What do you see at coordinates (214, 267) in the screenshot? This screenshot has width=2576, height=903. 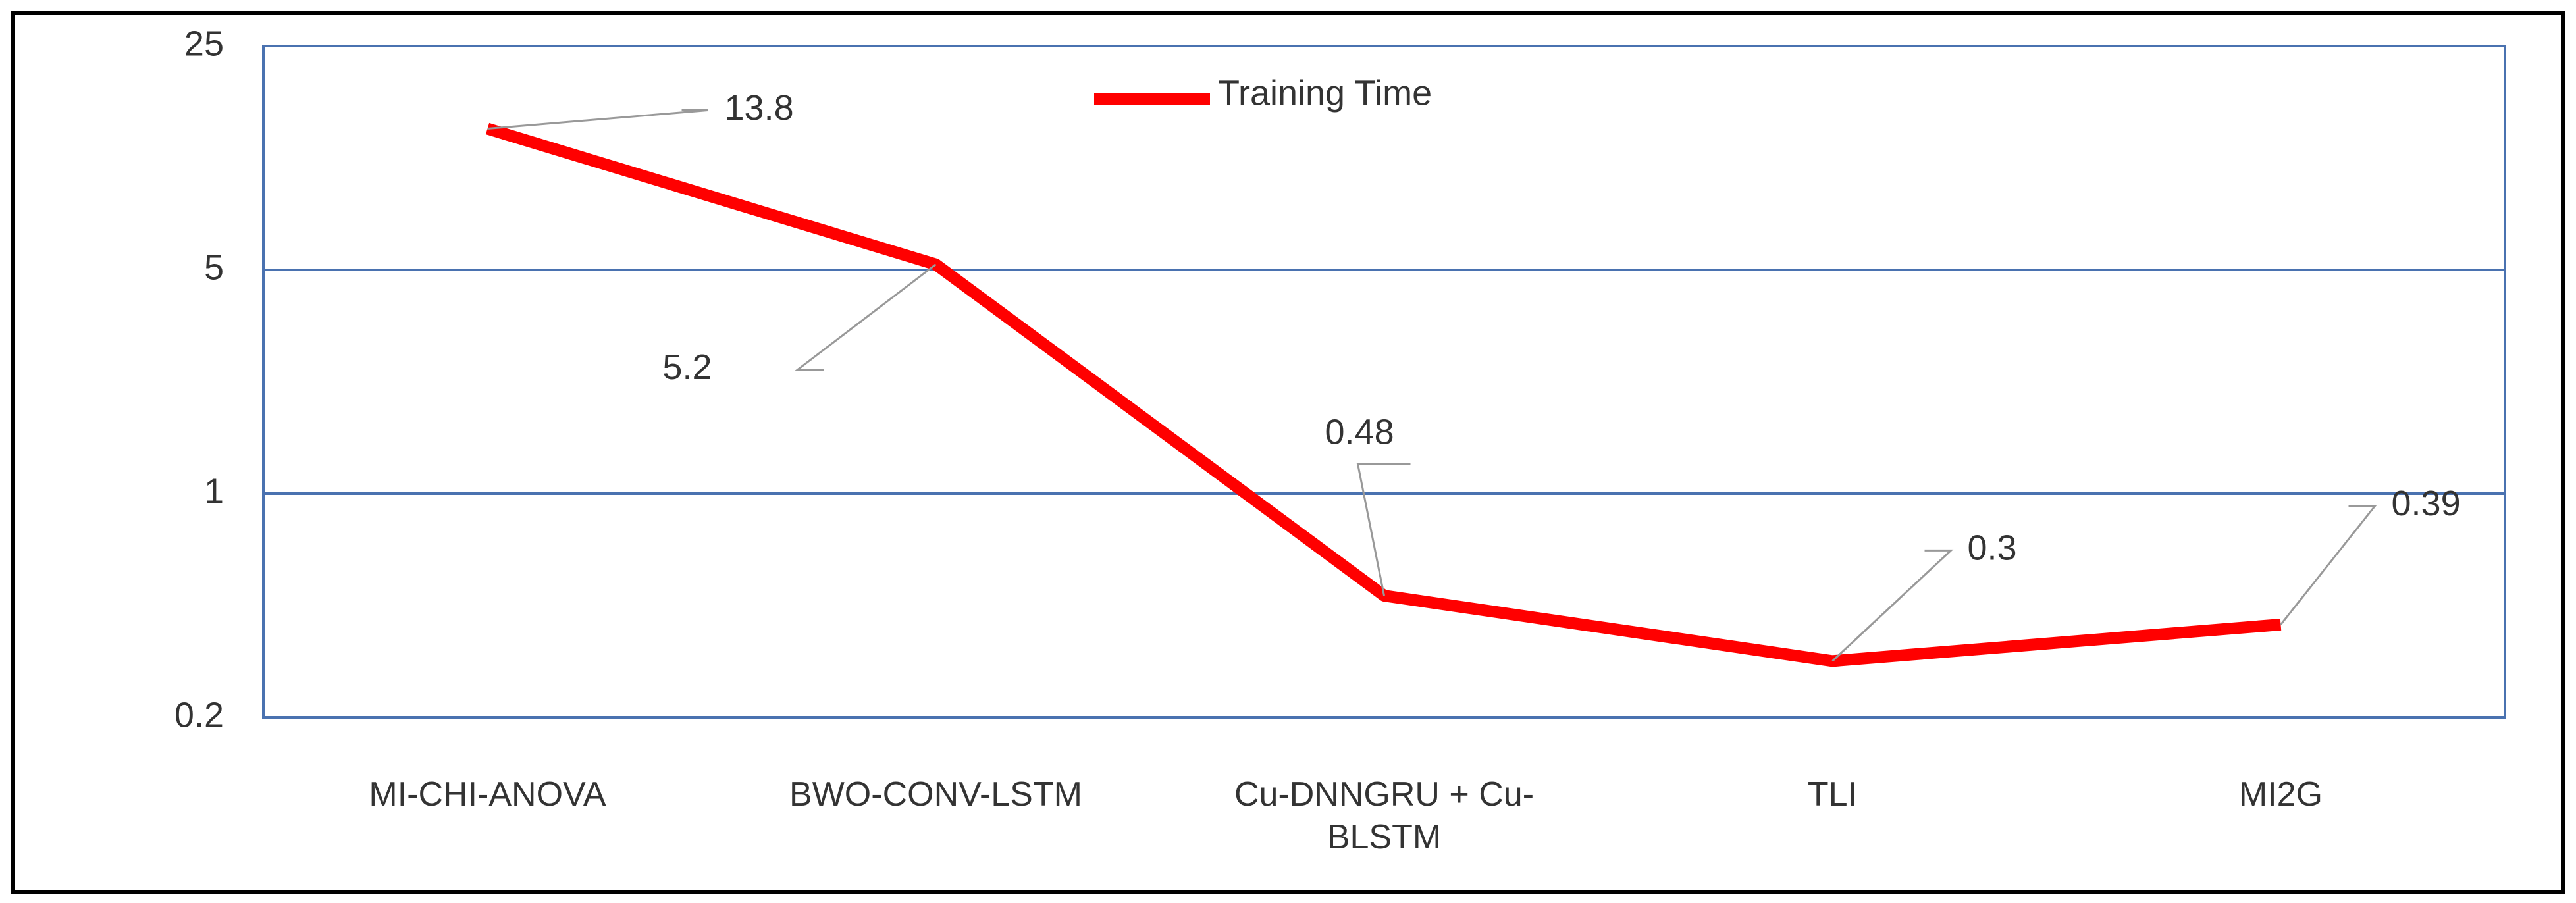 I see `y-tick-label: 5` at bounding box center [214, 267].